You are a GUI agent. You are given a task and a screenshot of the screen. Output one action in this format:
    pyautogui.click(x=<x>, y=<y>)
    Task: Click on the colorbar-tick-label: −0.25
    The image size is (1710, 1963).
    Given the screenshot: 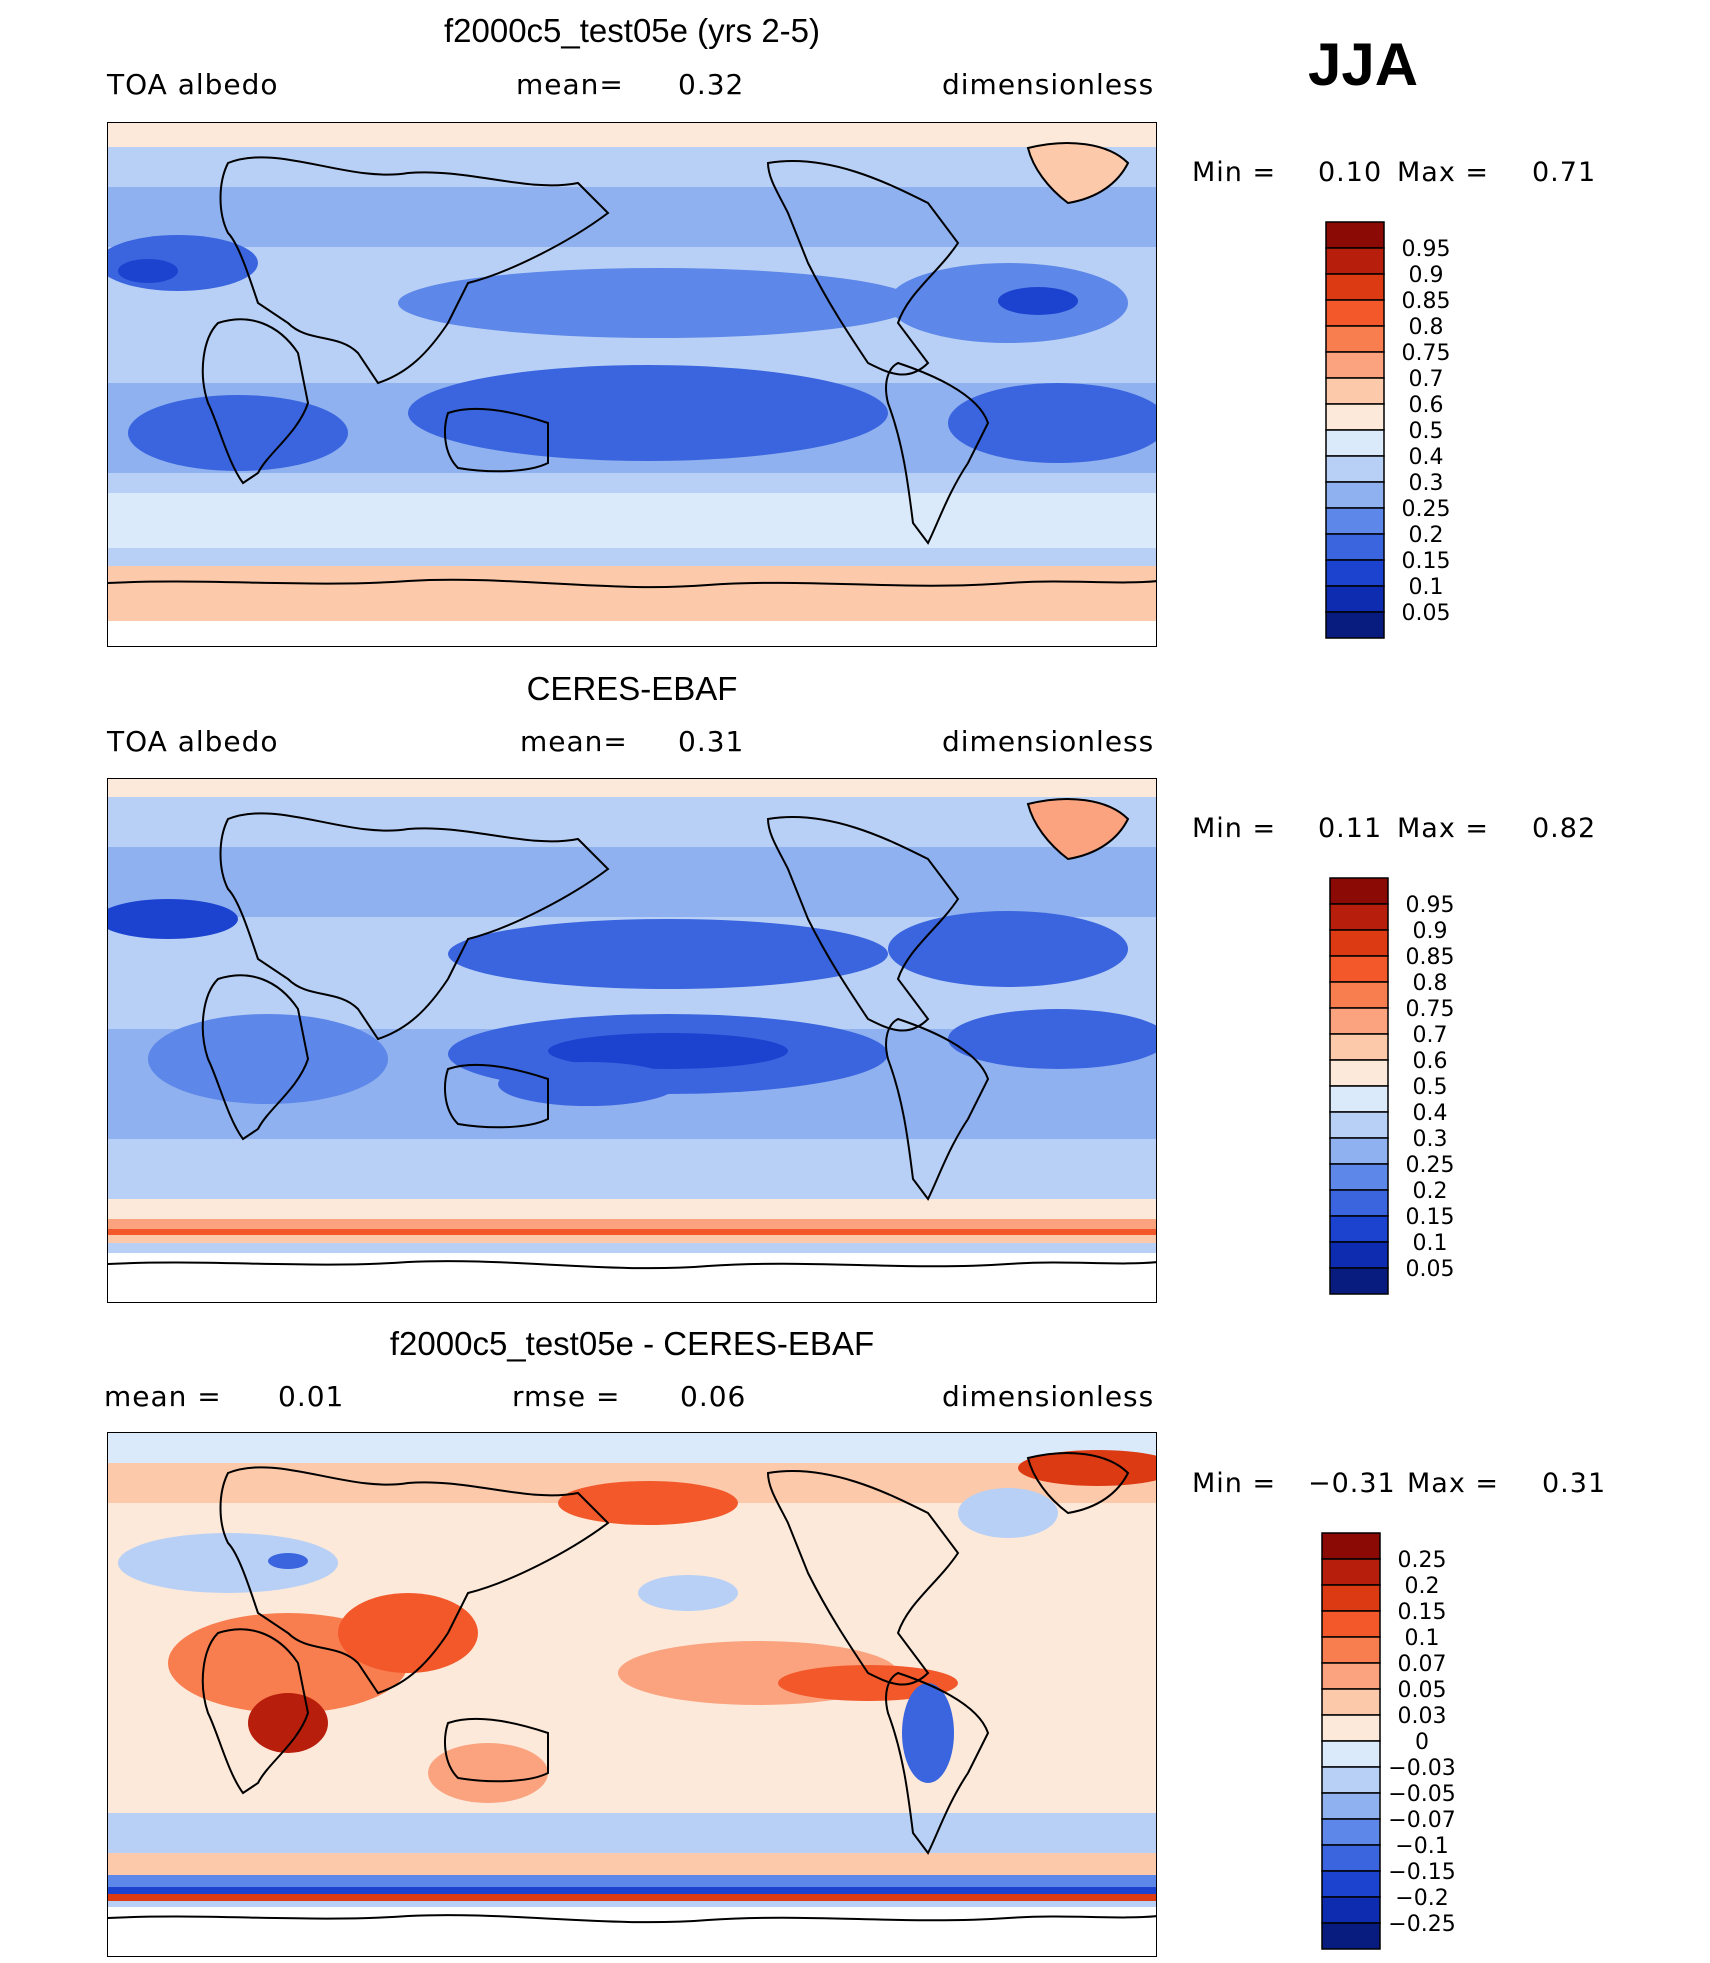 What is the action you would take?
    pyautogui.click(x=1421, y=1924)
    